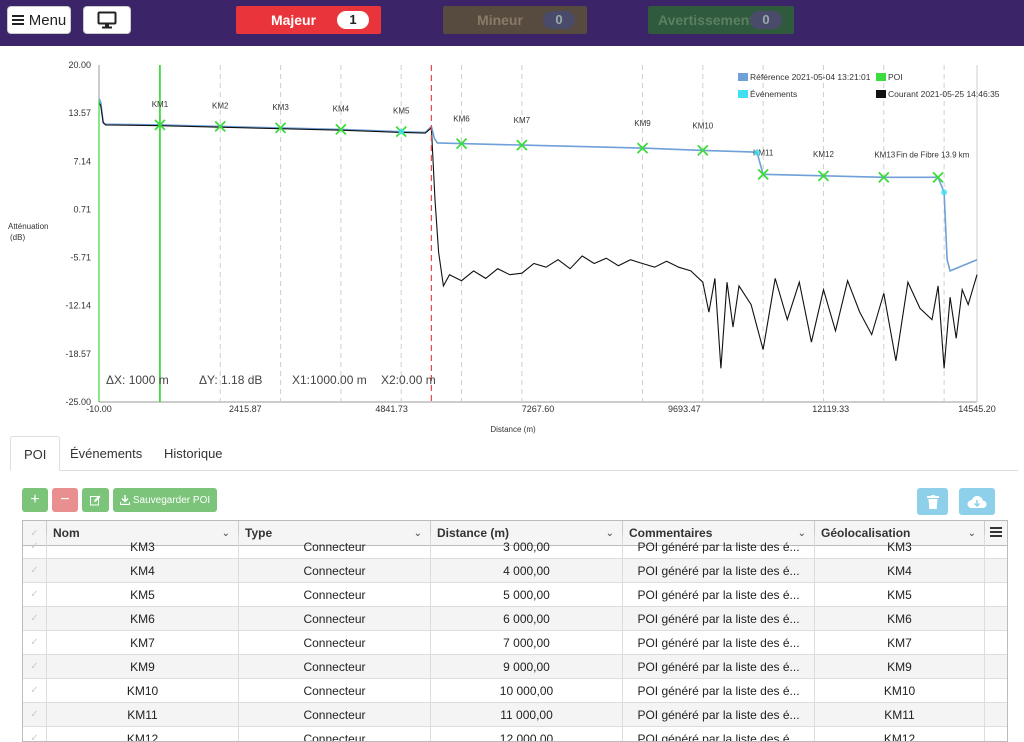  I want to click on top-bar: Menu Majeur 1 Mineur 0 Avertissement 0, so click(512, 23).